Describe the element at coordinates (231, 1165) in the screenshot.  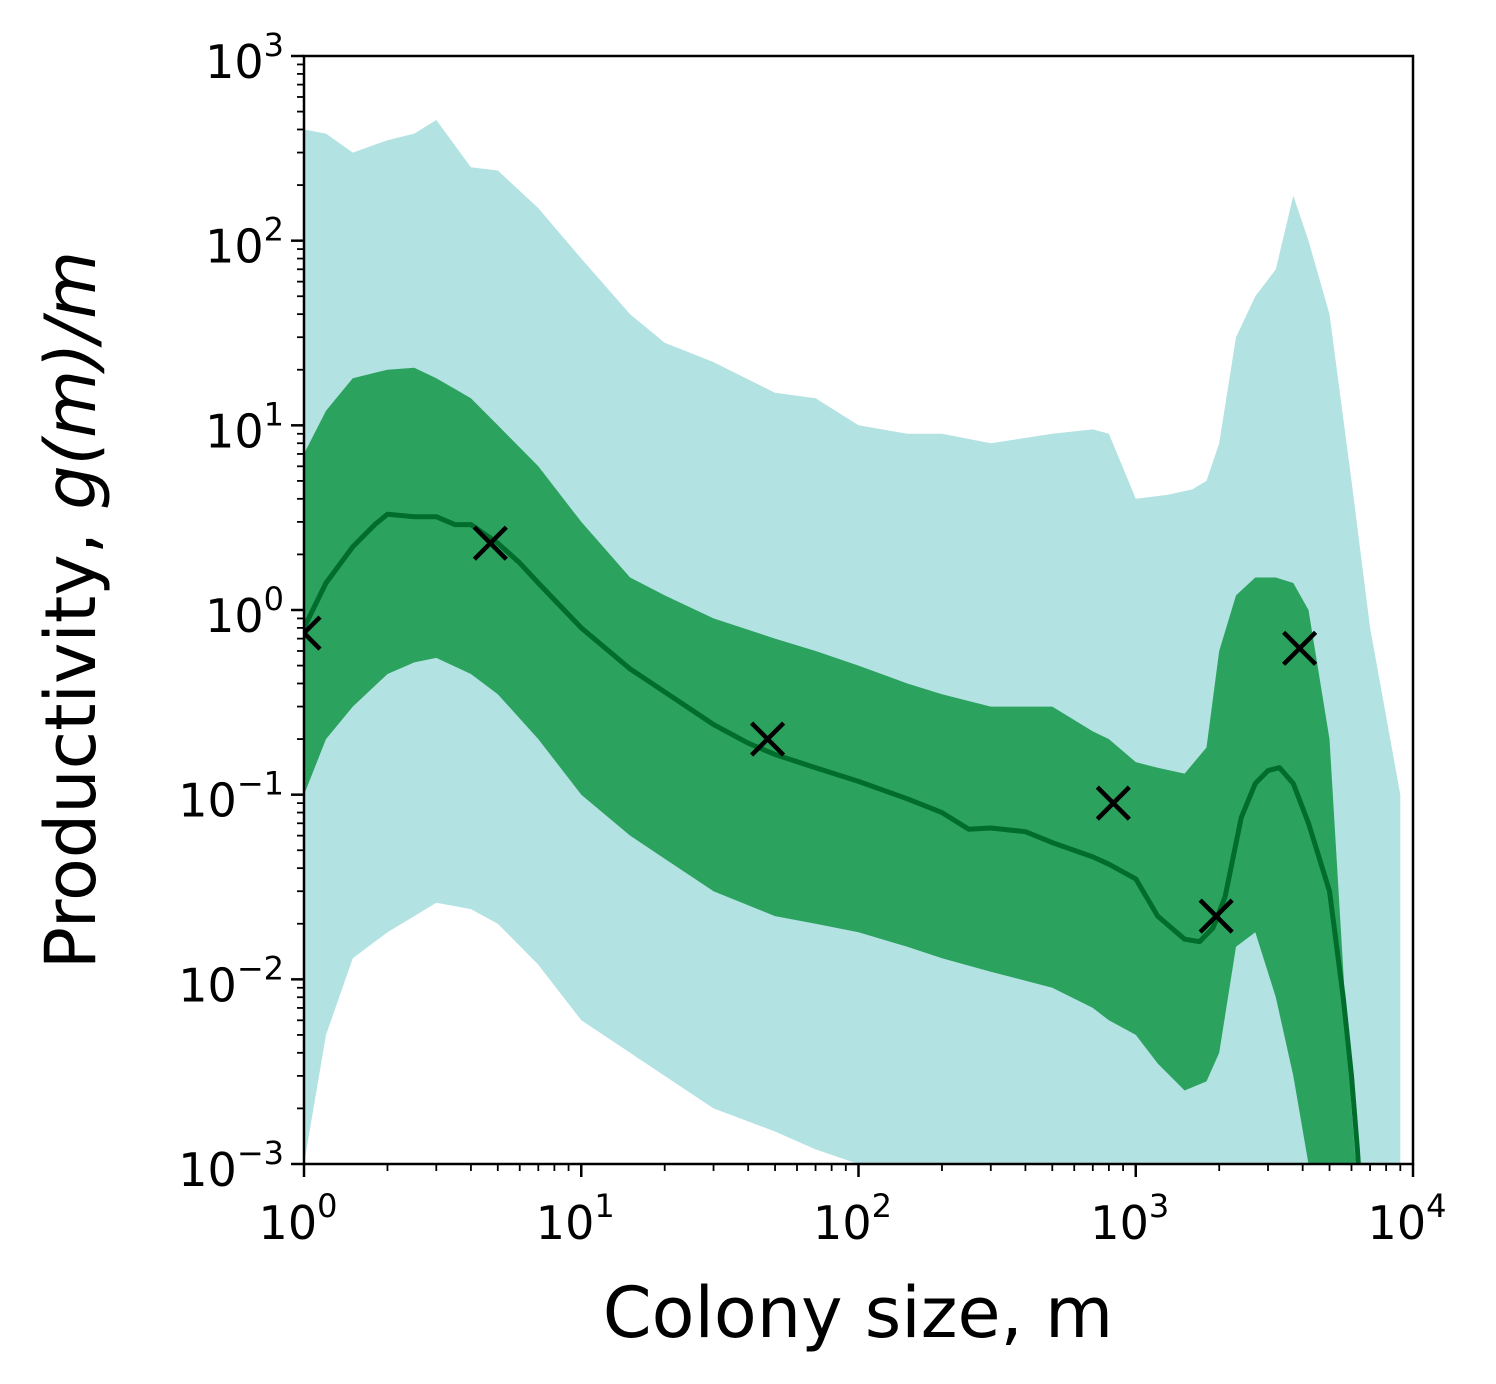
I see `y-tick-label: 10⁻³` at that location.